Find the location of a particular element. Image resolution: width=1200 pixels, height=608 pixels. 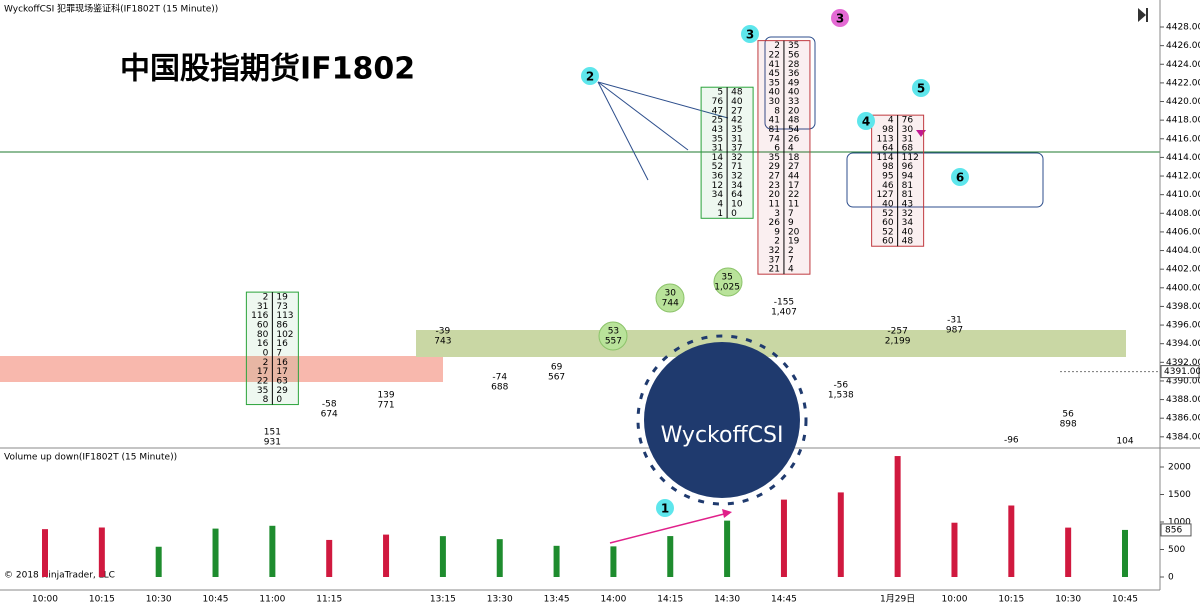

y-tick-label: 4414.00 is located at coordinates (1183, 158).